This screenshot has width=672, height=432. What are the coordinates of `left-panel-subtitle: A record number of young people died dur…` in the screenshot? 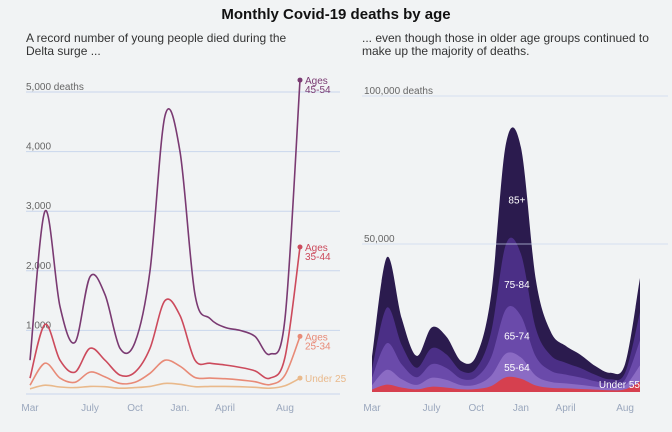 It's located at (156, 44).